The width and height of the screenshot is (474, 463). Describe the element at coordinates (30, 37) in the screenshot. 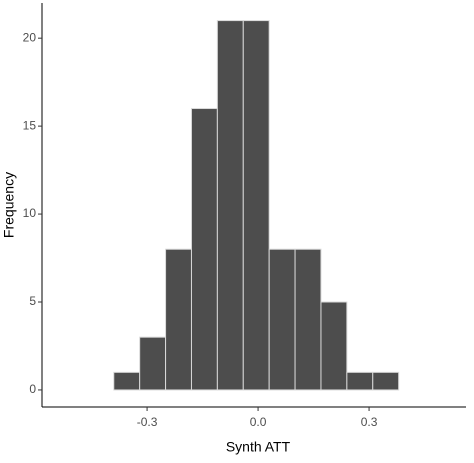

I see `y-tick-label: 20` at that location.